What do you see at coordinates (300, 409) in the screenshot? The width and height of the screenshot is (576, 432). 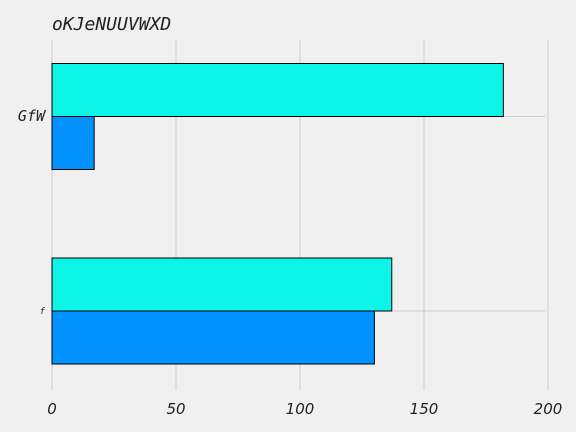 I see `x-tick-label-100: 100` at bounding box center [300, 409].